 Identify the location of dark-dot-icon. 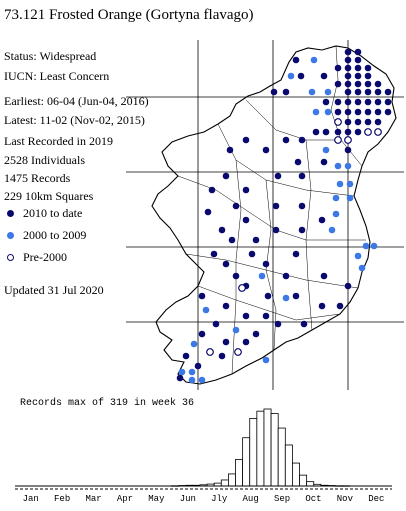
(10, 213).